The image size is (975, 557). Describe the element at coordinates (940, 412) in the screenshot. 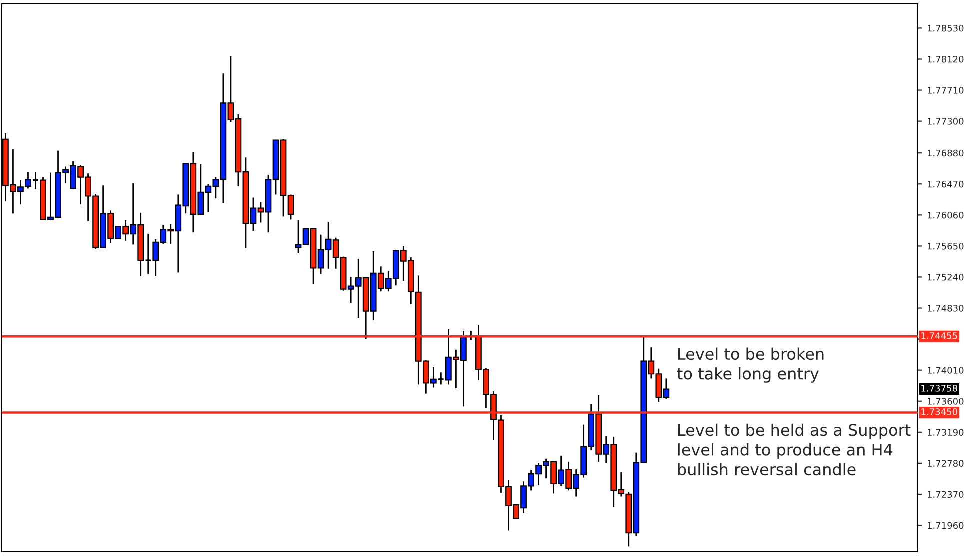

I see `ref-line-label: 1.73450` at that location.